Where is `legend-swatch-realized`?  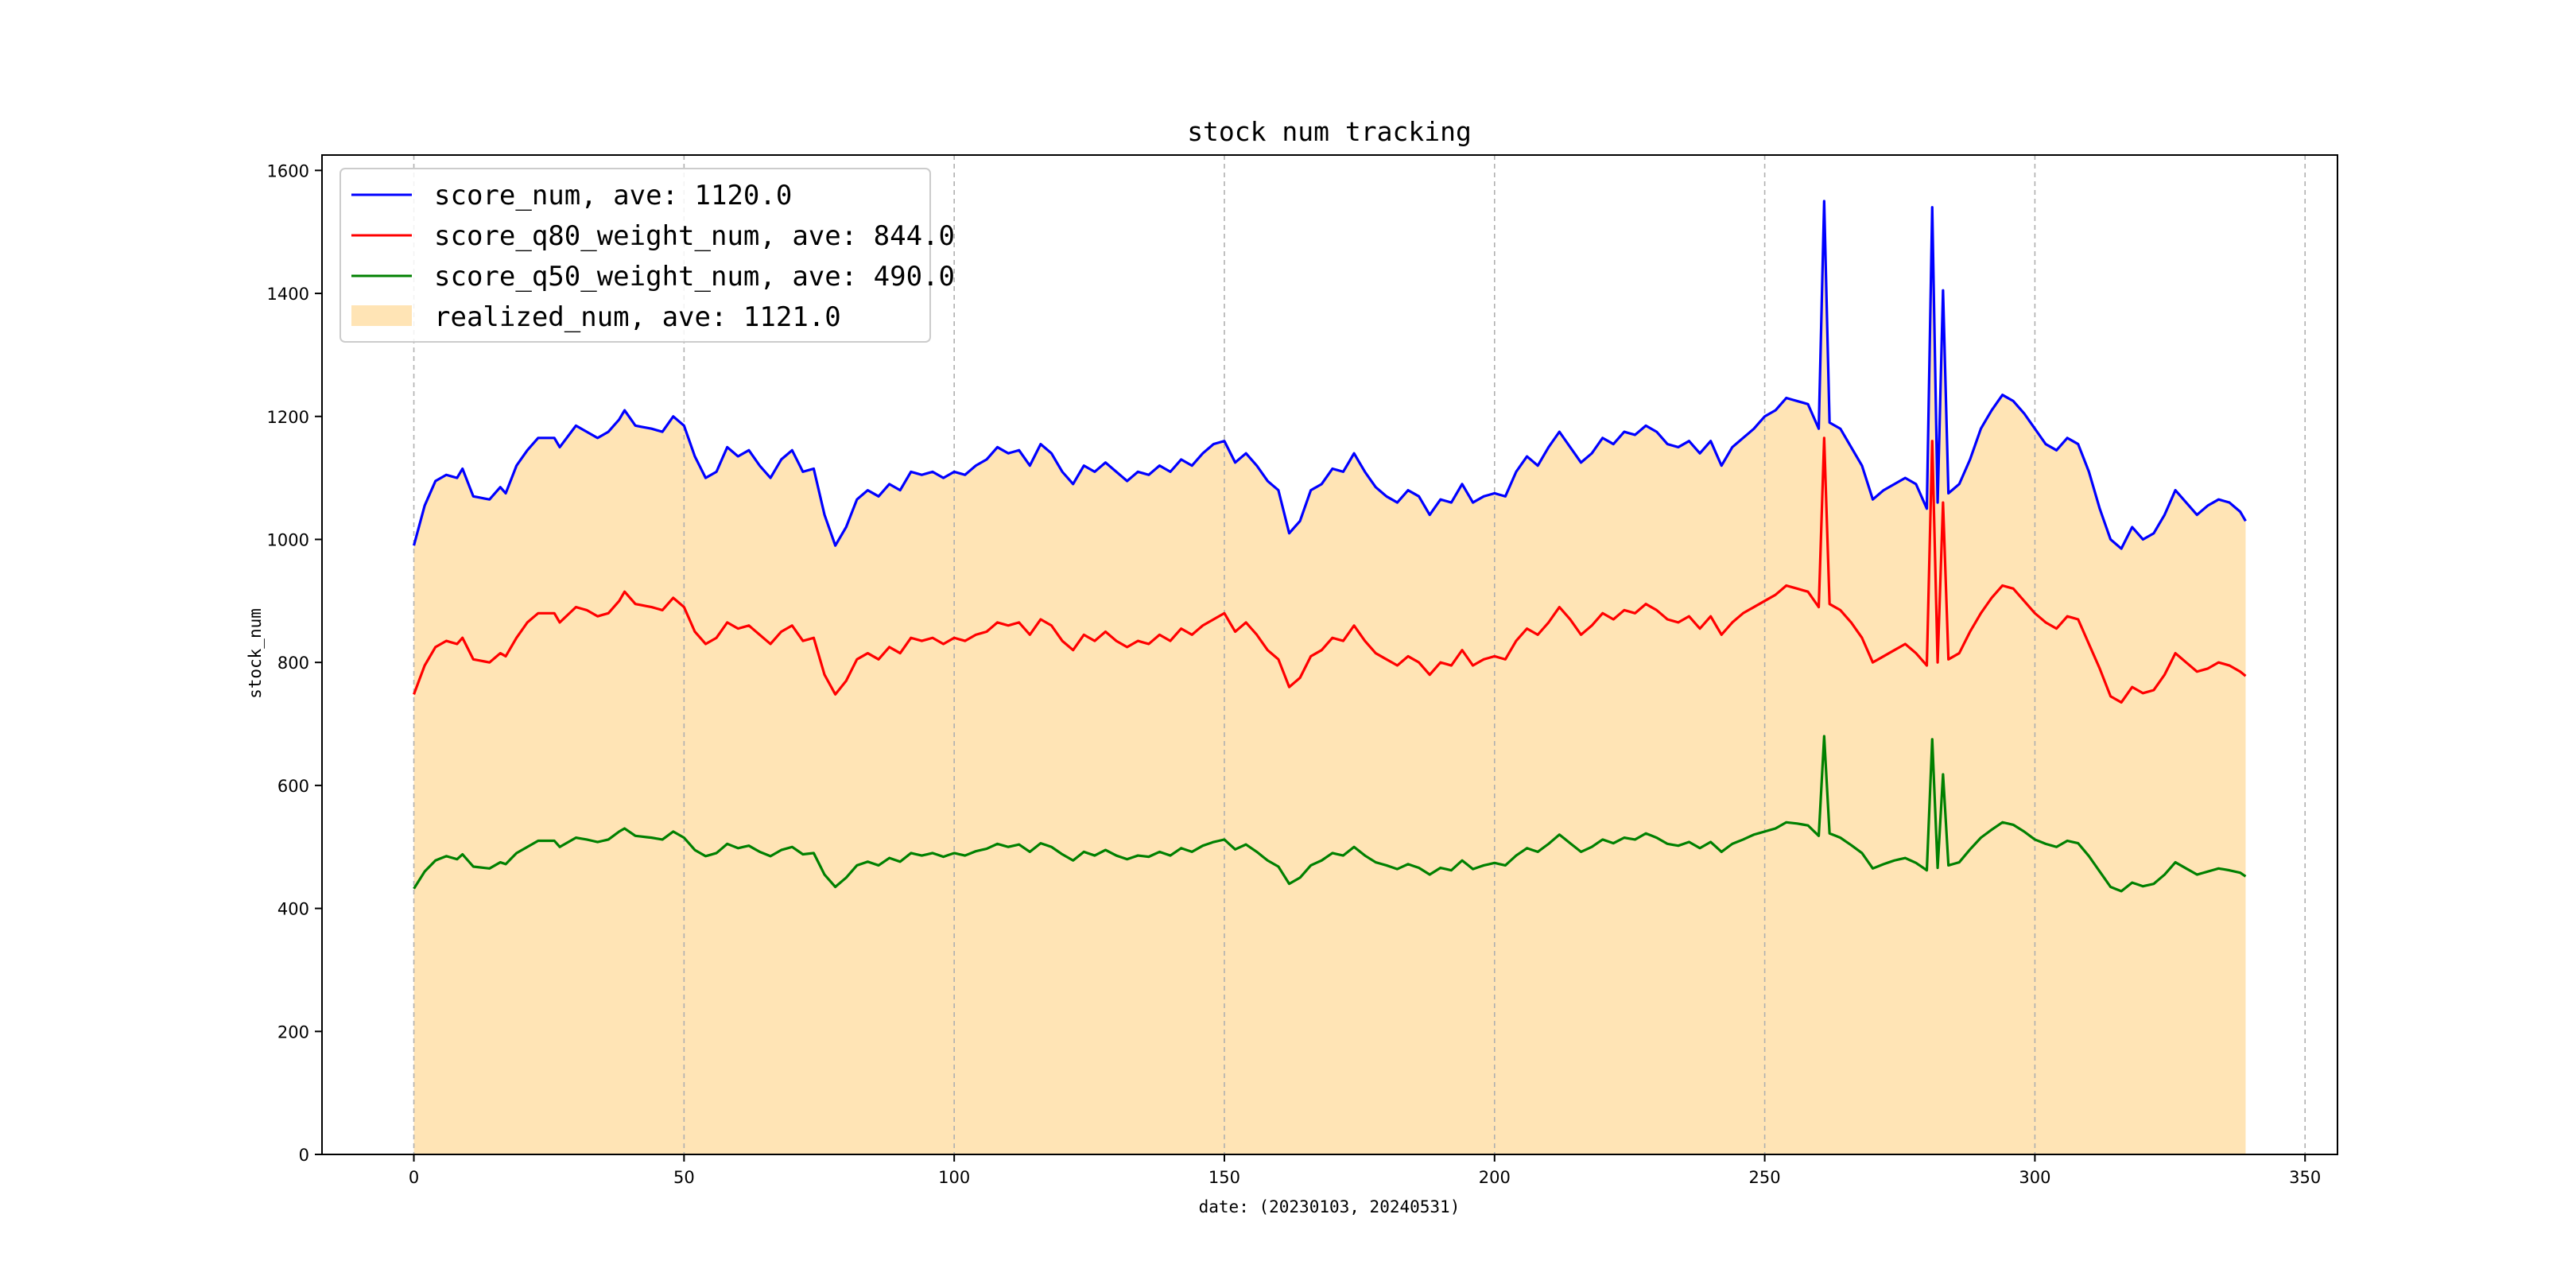
legend-swatch-realized is located at coordinates (382, 315).